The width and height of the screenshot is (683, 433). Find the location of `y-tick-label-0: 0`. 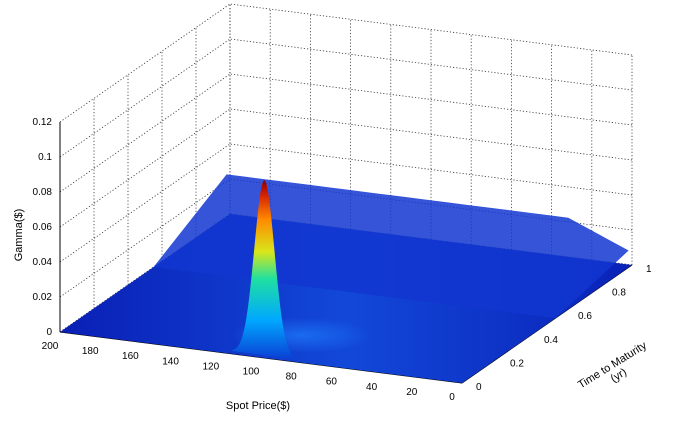

y-tick-label-0: 0 is located at coordinates (479, 387).